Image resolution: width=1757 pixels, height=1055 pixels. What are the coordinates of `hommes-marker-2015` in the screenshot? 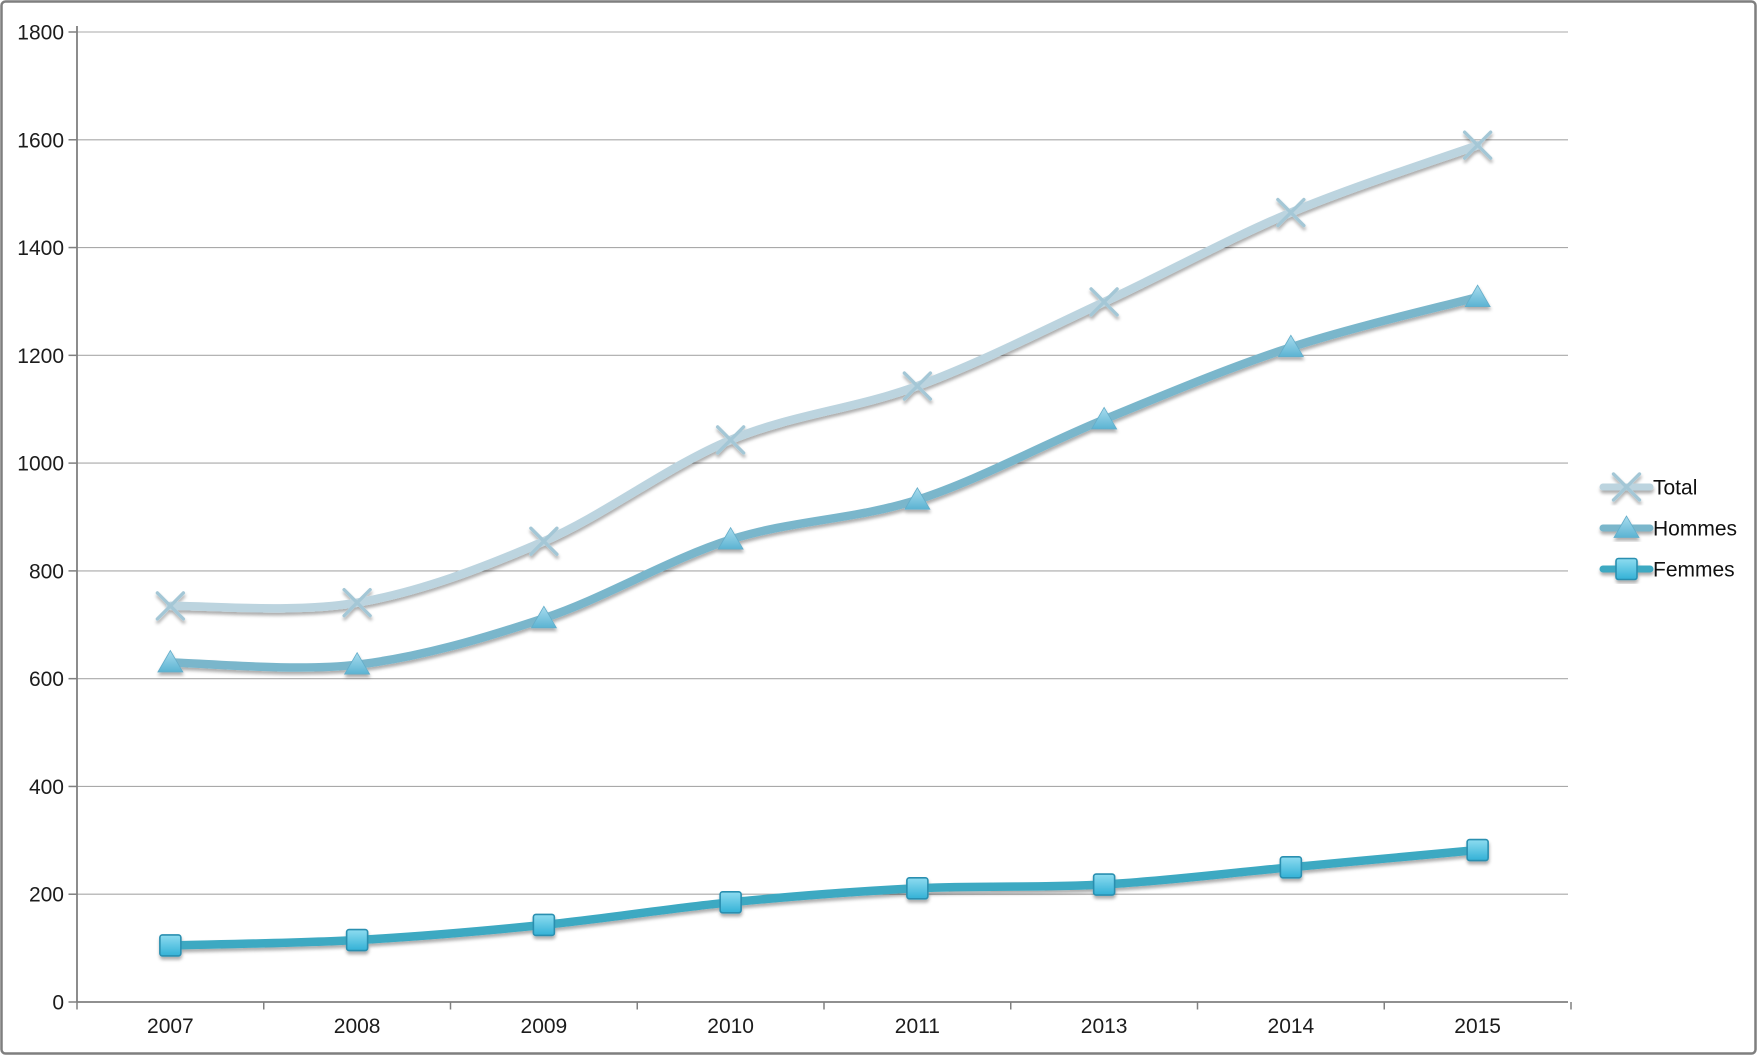 It's located at (1477, 296).